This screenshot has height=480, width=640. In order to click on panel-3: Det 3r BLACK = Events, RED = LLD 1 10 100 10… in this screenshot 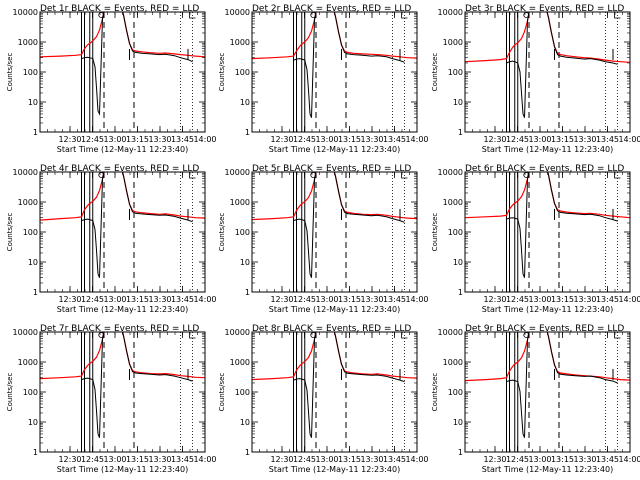, I will do `click(535, 79)`.